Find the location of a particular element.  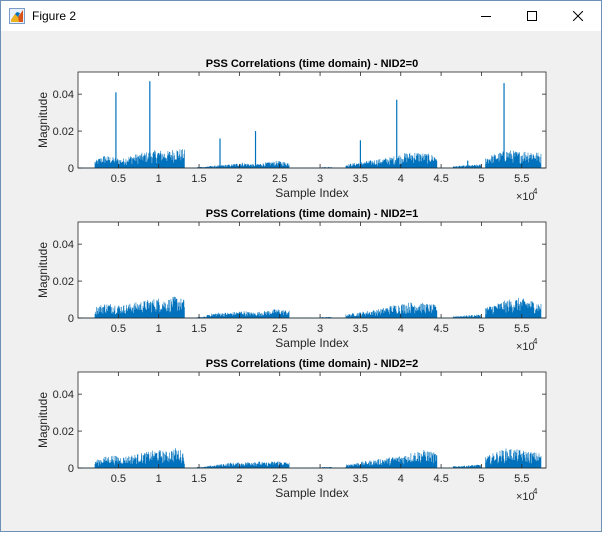

maximize-button is located at coordinates (532, 16).